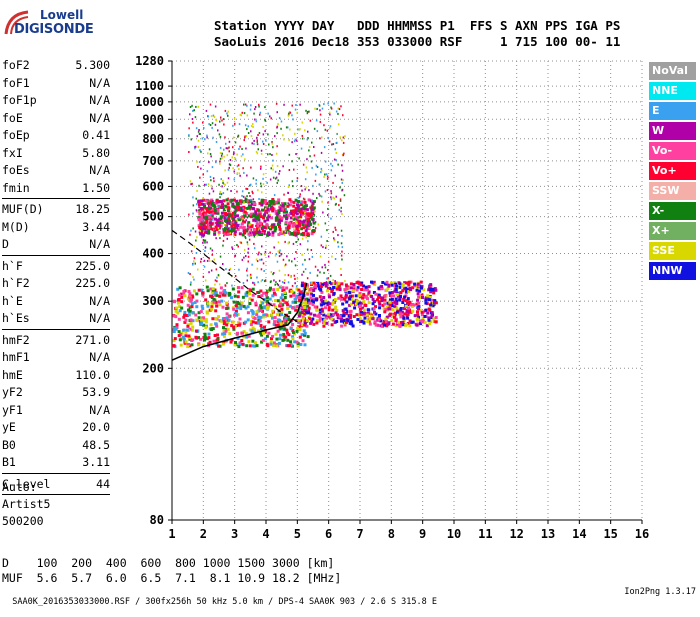 The image size is (700, 617). Describe the element at coordinates (16, 22) in the screenshot. I see `logo-arc-icon` at that location.